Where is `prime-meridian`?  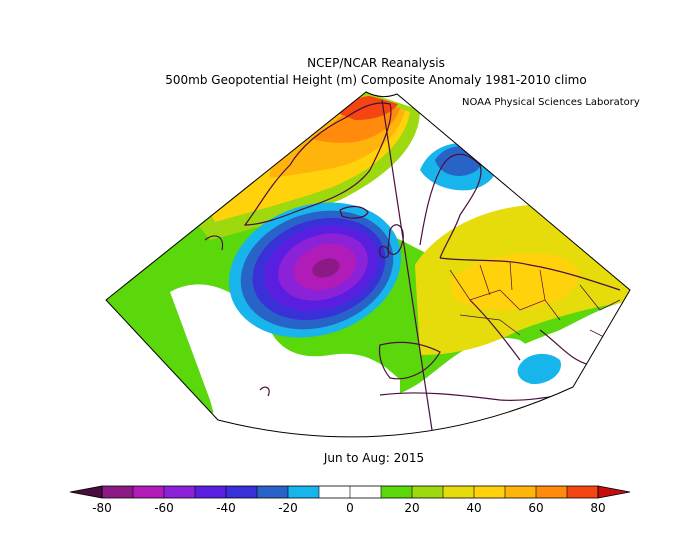 prime-meridian is located at coordinates (407, 265).